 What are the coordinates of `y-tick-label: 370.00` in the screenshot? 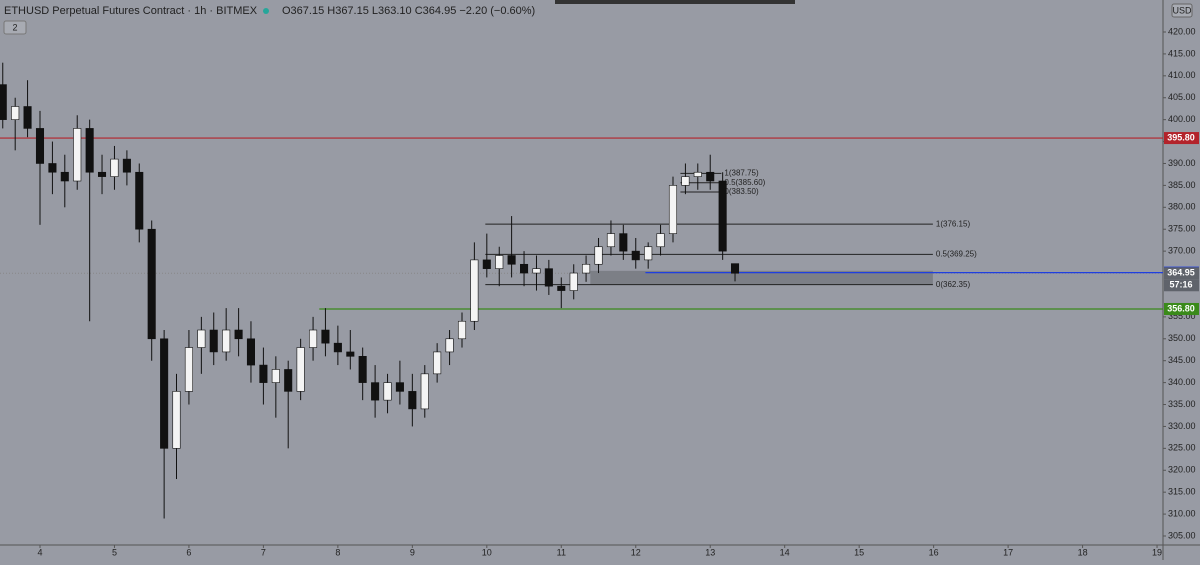 It's located at (1182, 251).